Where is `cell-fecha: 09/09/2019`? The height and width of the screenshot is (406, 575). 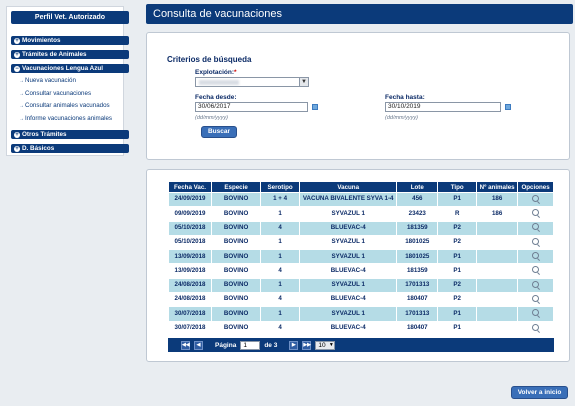 cell-fecha: 09/09/2019 is located at coordinates (190, 214).